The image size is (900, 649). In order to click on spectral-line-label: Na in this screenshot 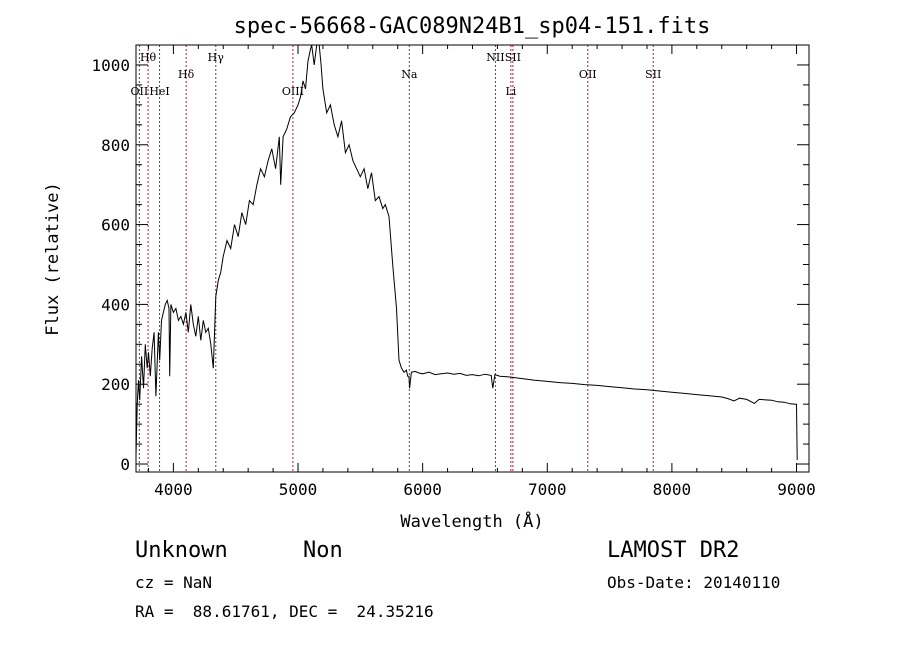, I will do `click(409, 74)`.